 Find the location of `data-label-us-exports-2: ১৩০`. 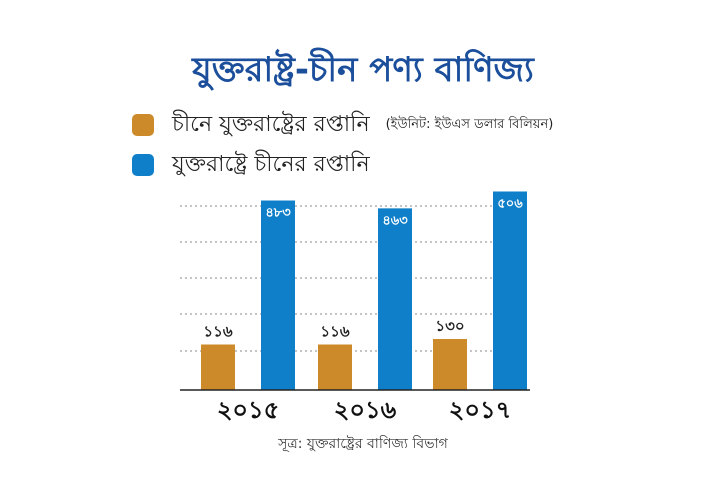

data-label-us-exports-2: ১৩০ is located at coordinates (449, 326).